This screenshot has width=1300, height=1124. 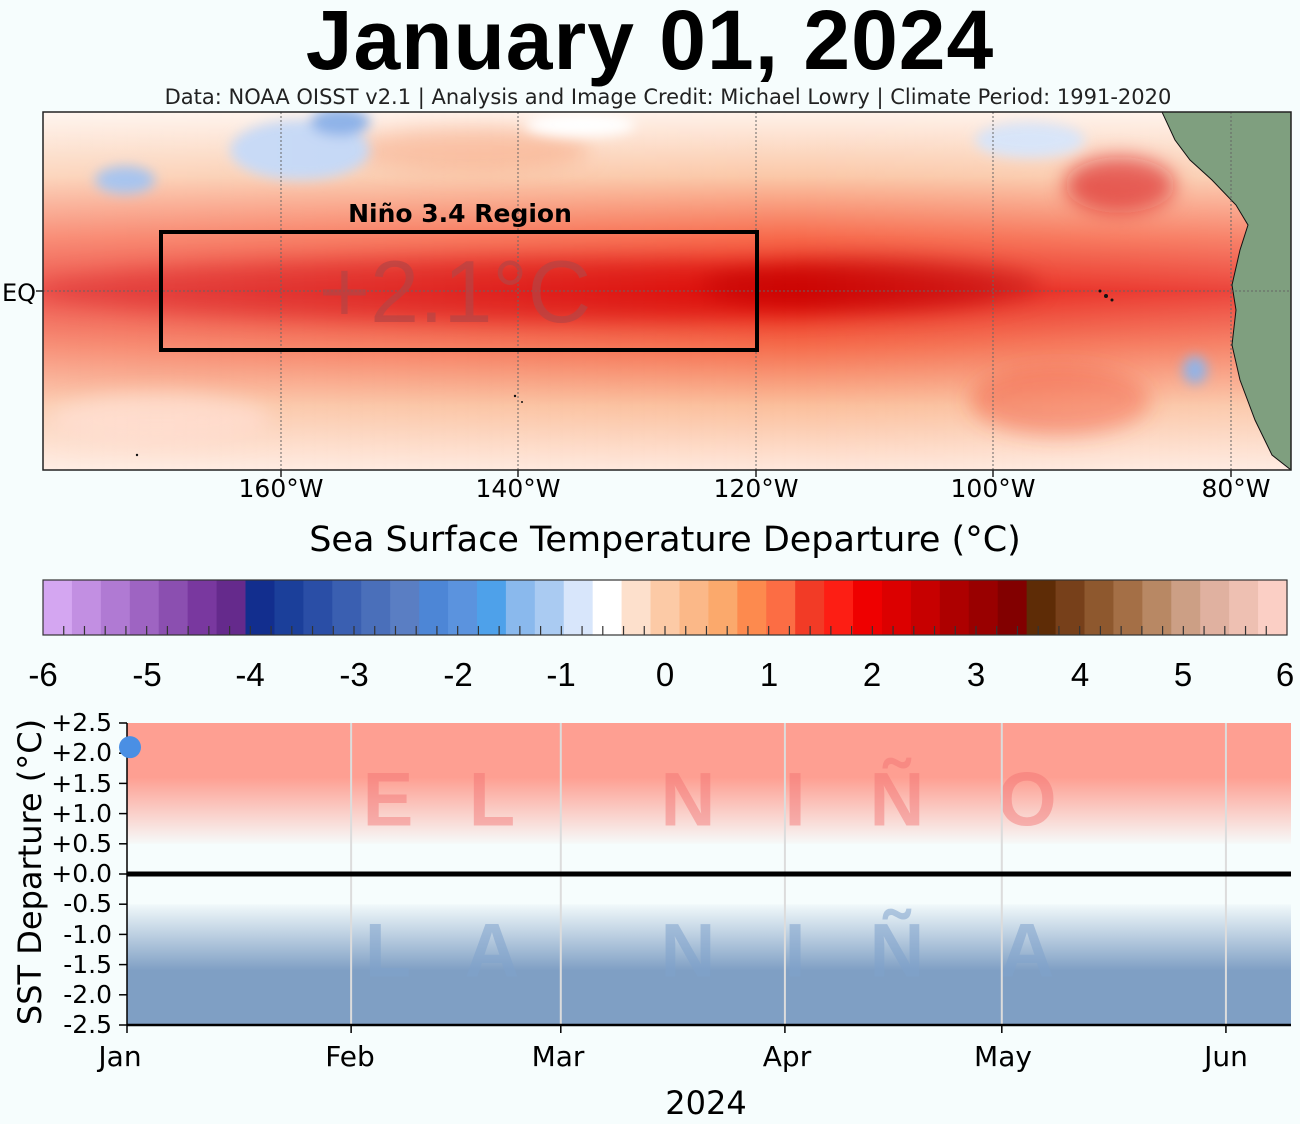 What do you see at coordinates (81, 752) in the screenshot?
I see `y-tick: +2.0` at bounding box center [81, 752].